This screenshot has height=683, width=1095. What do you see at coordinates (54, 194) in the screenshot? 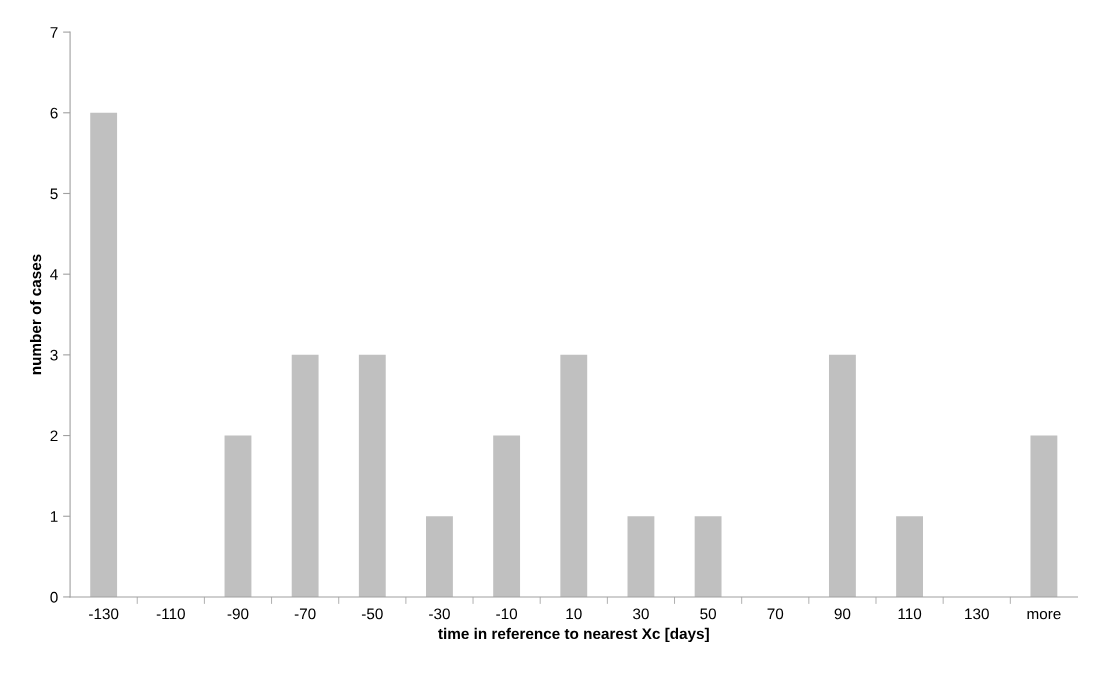
I see `y-tick-label: 5` at bounding box center [54, 194].